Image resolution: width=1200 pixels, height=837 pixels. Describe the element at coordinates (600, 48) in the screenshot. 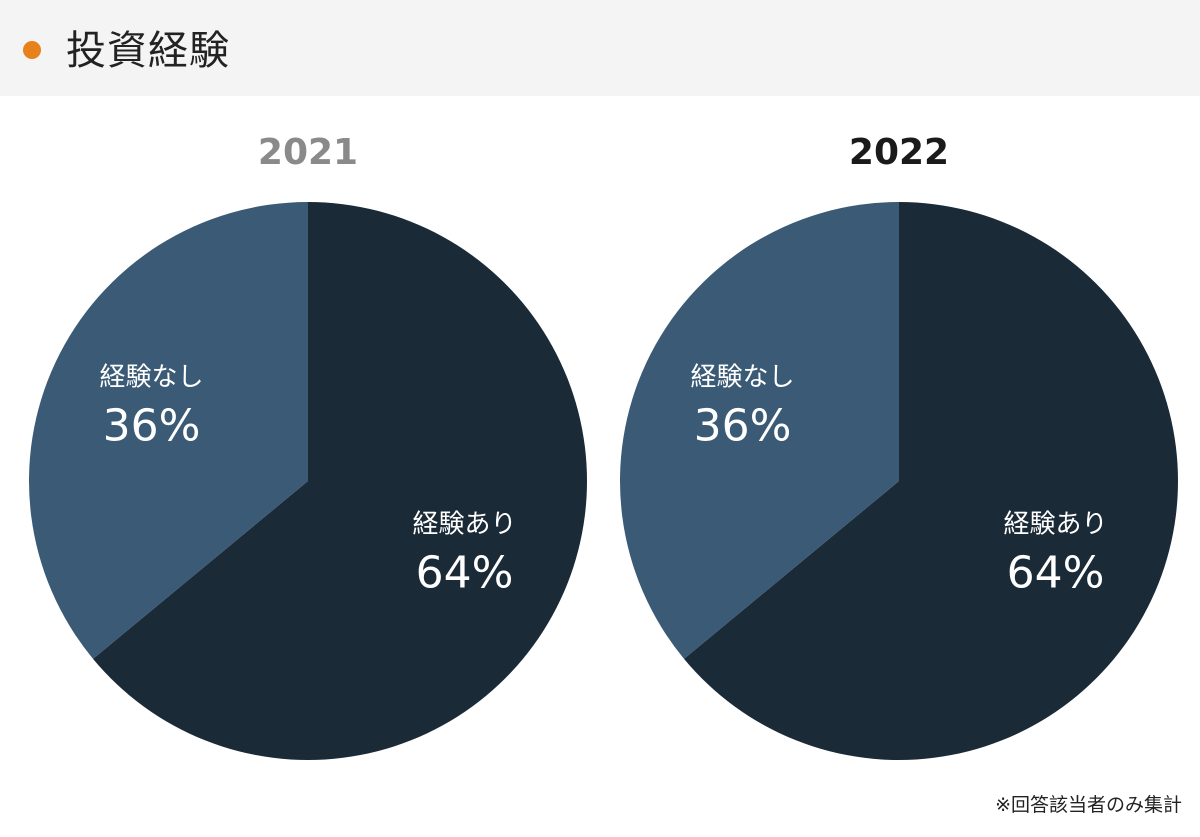

I see `header-bar: 投資経験` at that location.